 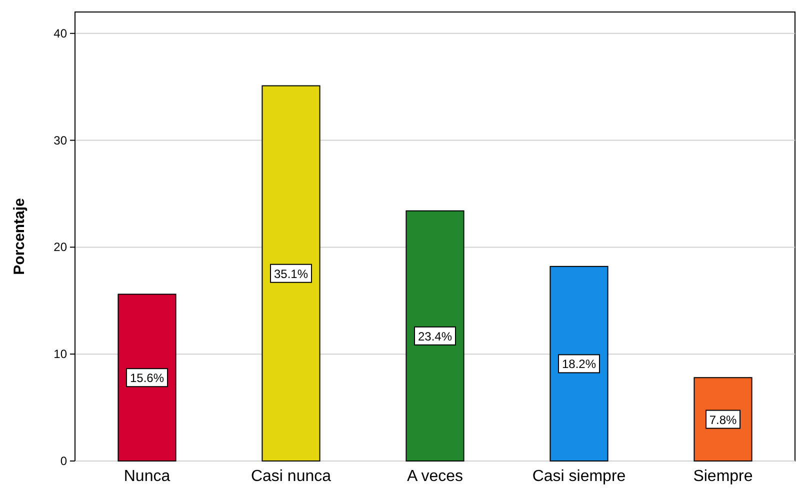 I want to click on x-tick-label: Siempre, so click(x=723, y=476).